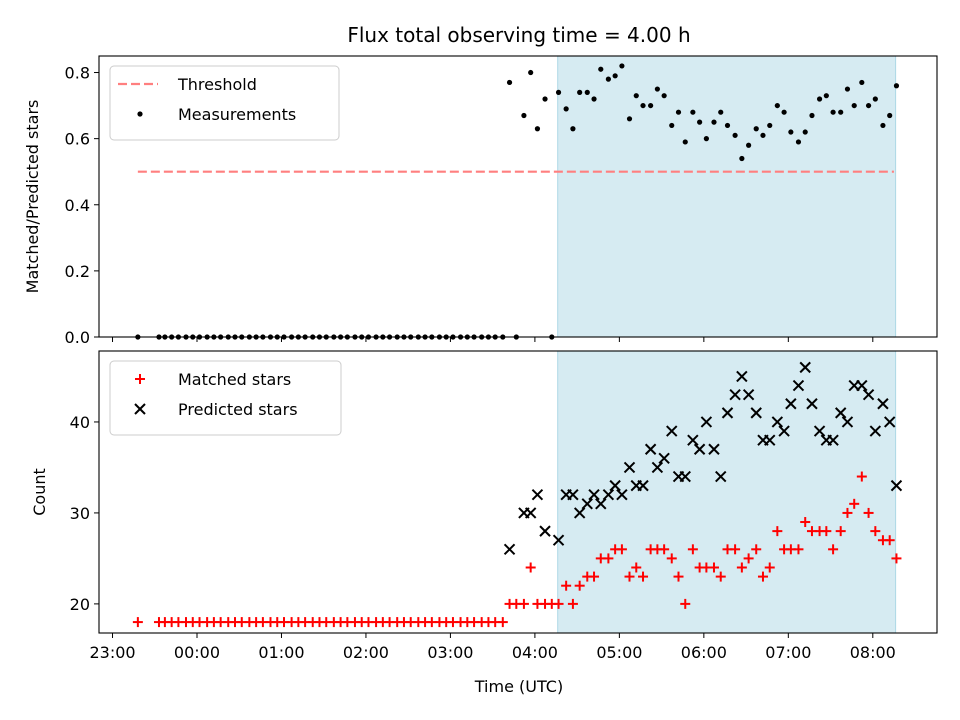 The width and height of the screenshot is (960, 720). Describe the element at coordinates (535, 652) in the screenshot. I see `x-tick-label: 04:00` at that location.